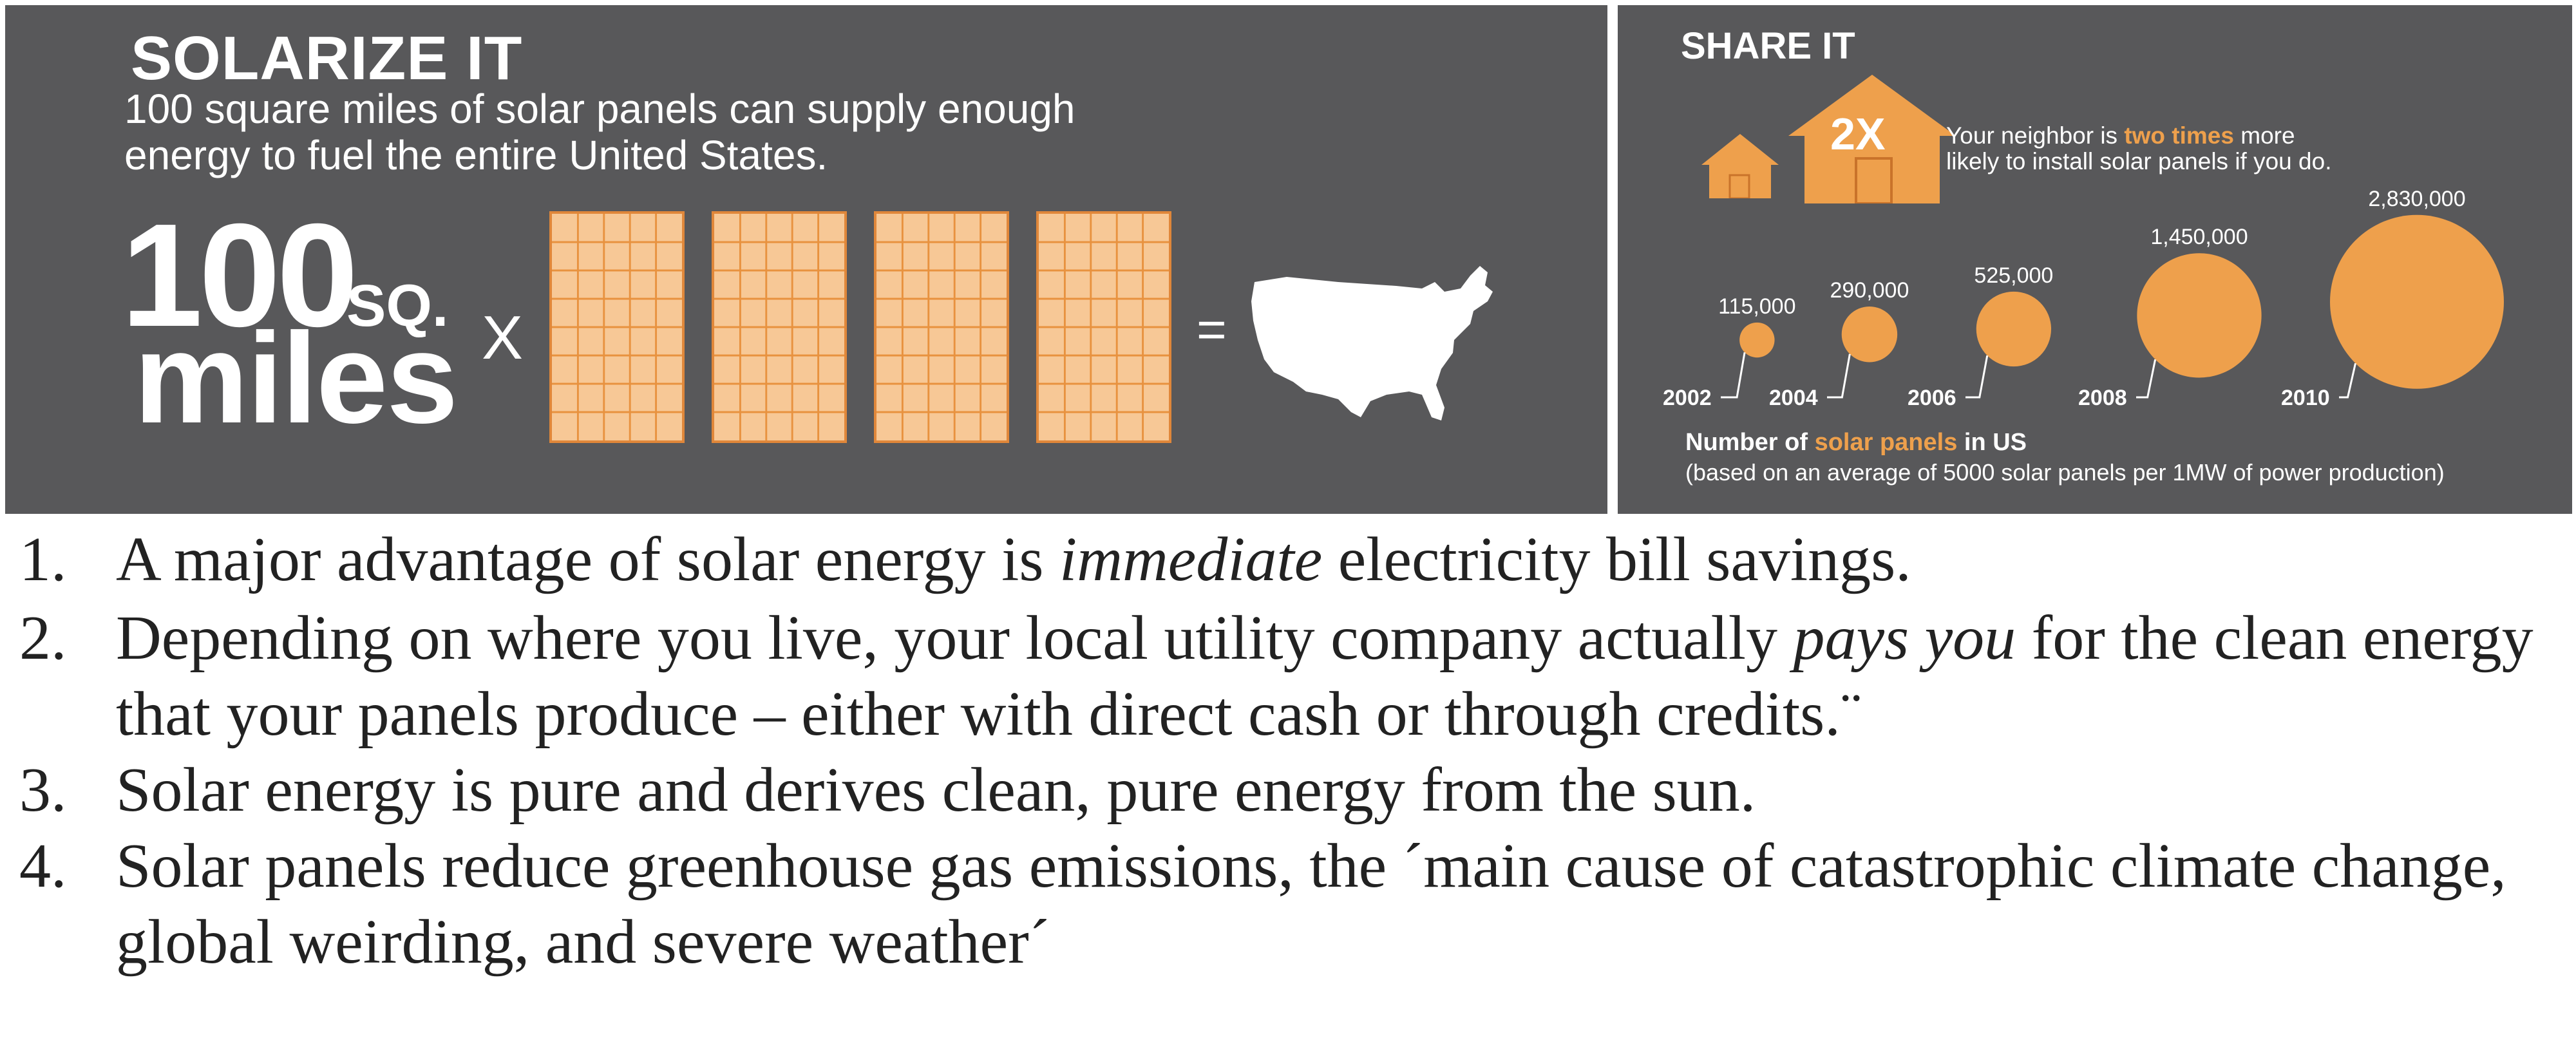 This screenshot has height=1038, width=2576. Describe the element at coordinates (1768, 46) in the screenshot. I see `share-title: SHARE IT` at that location.